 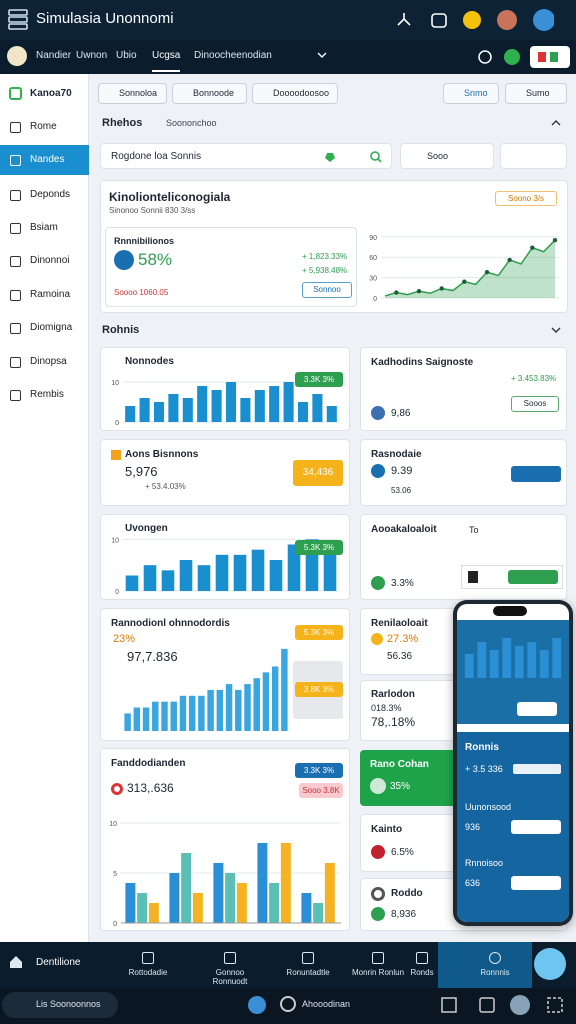 What do you see at coordinates (470, 268) in the screenshot?
I see `line` at bounding box center [470, 268].